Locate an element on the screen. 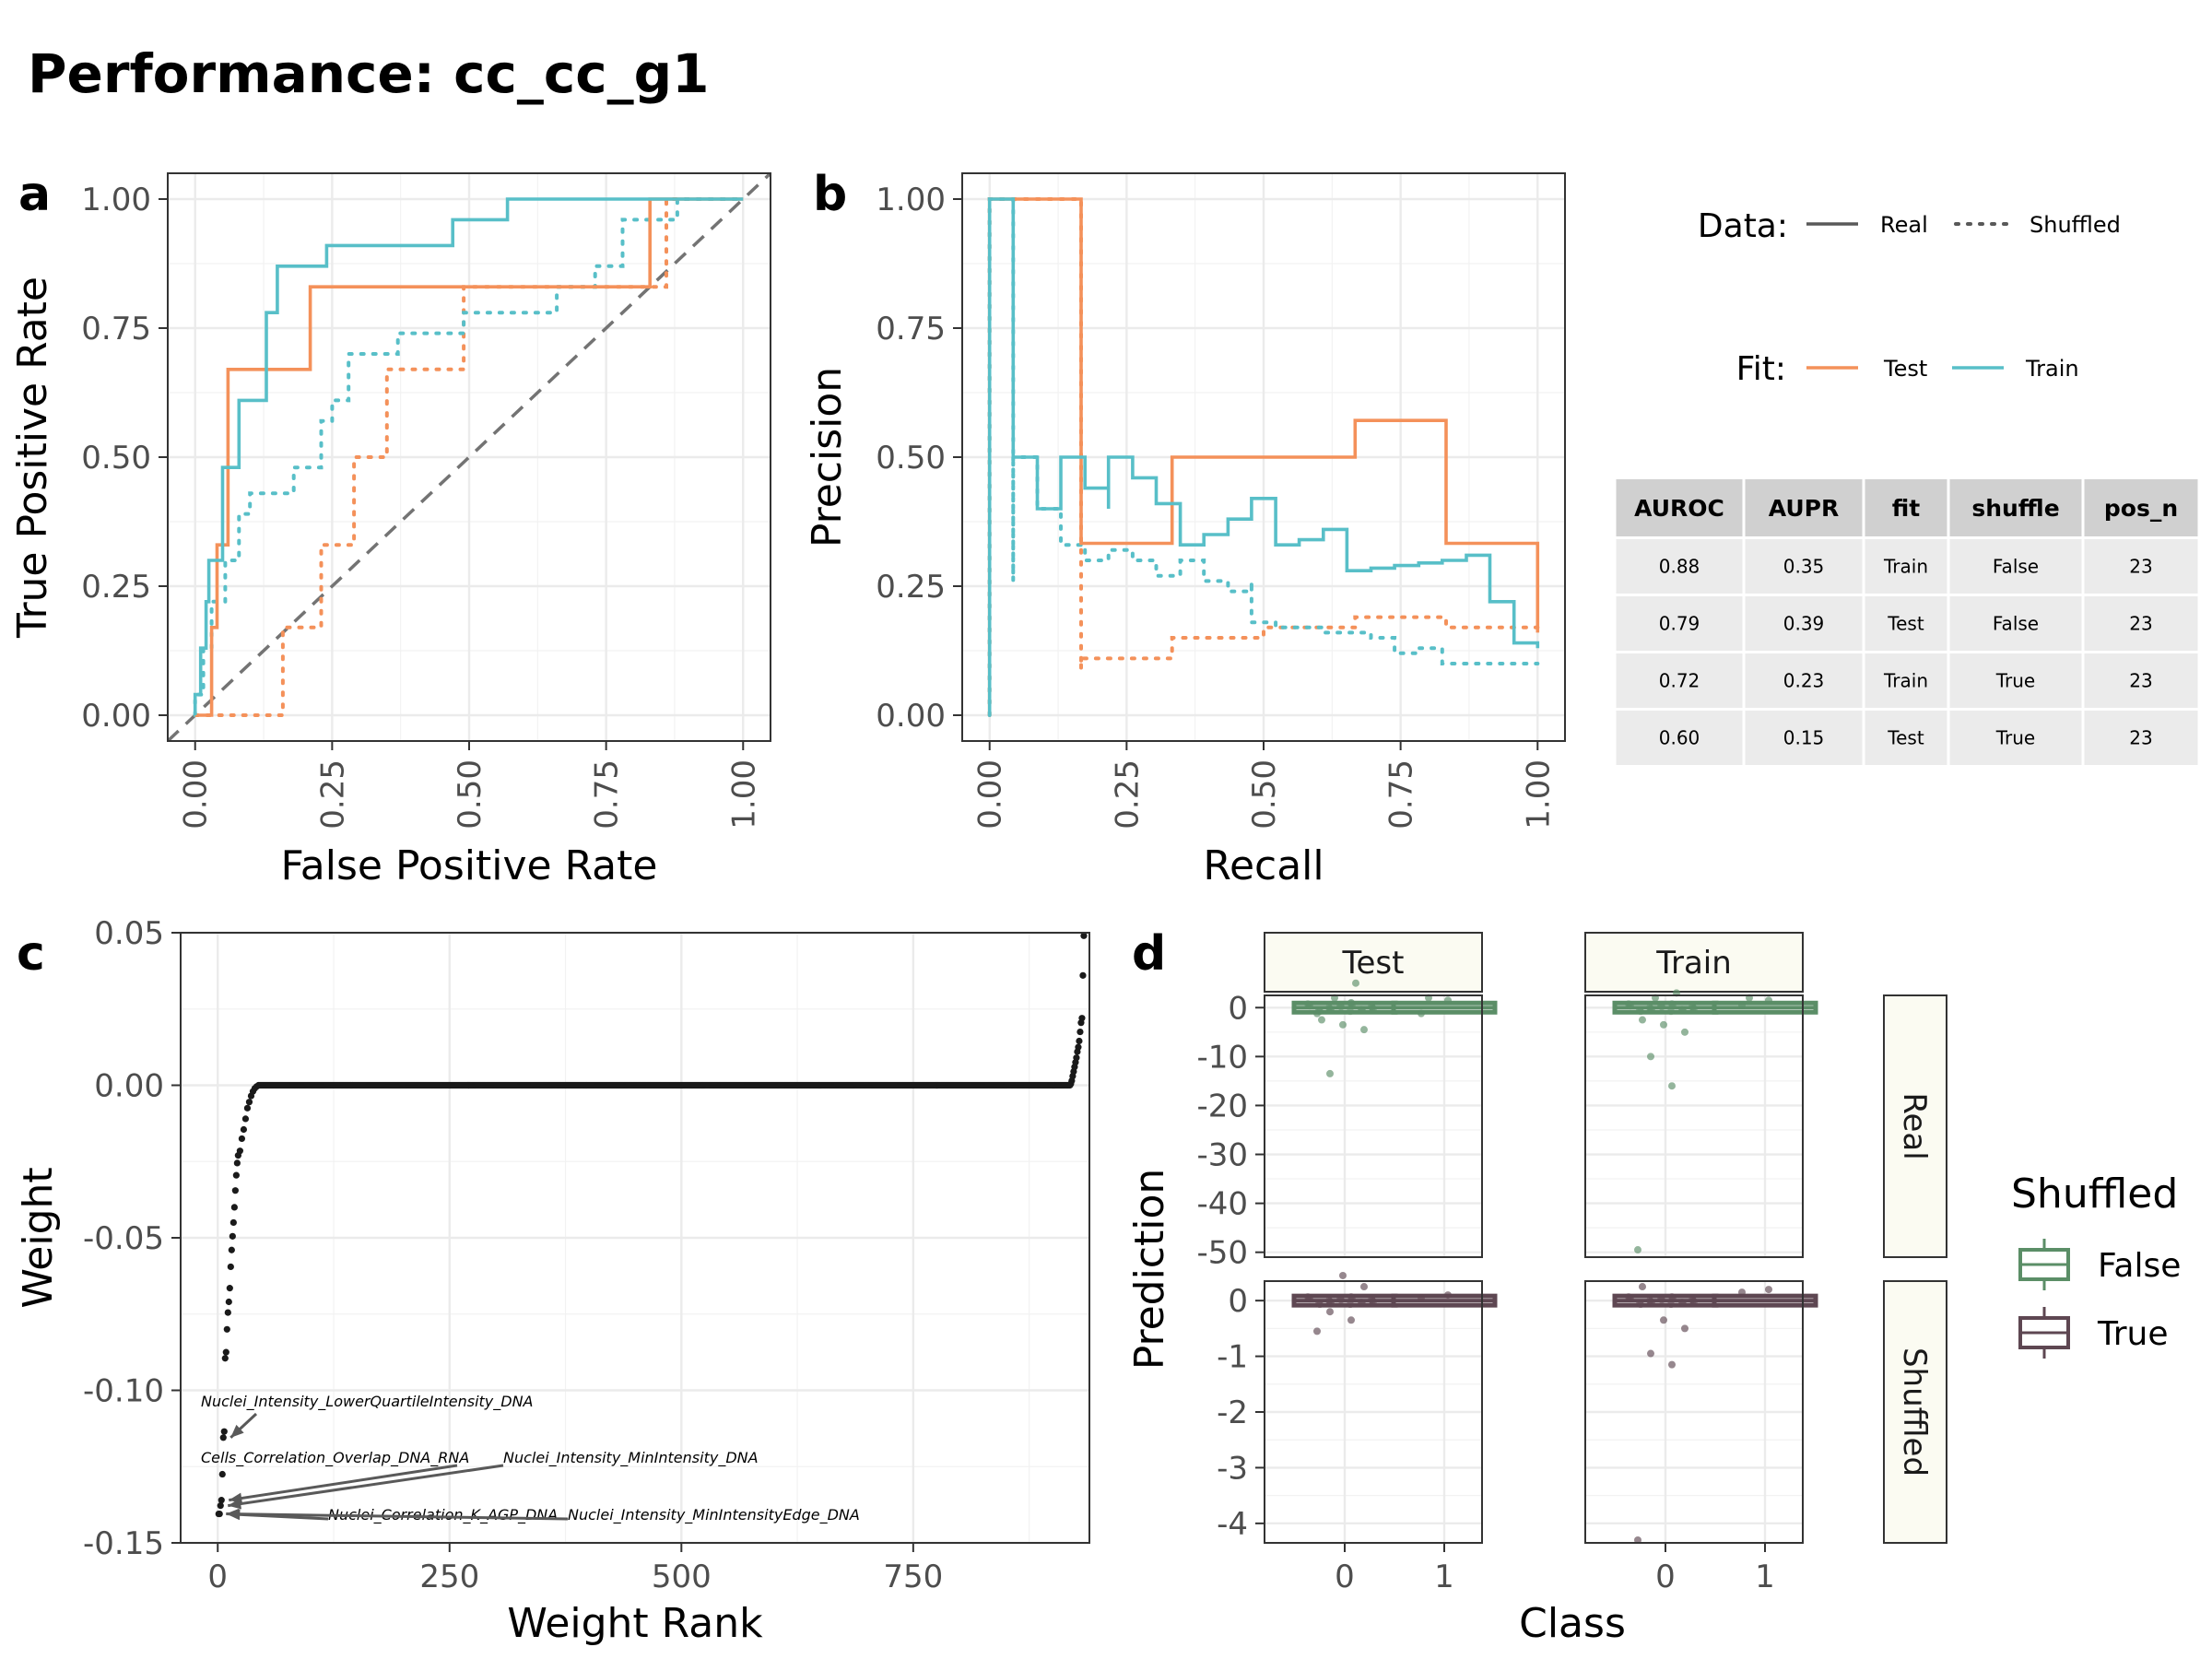 The width and height of the screenshot is (2212, 1659). table-cell-text: 0.39 is located at coordinates (1804, 624).